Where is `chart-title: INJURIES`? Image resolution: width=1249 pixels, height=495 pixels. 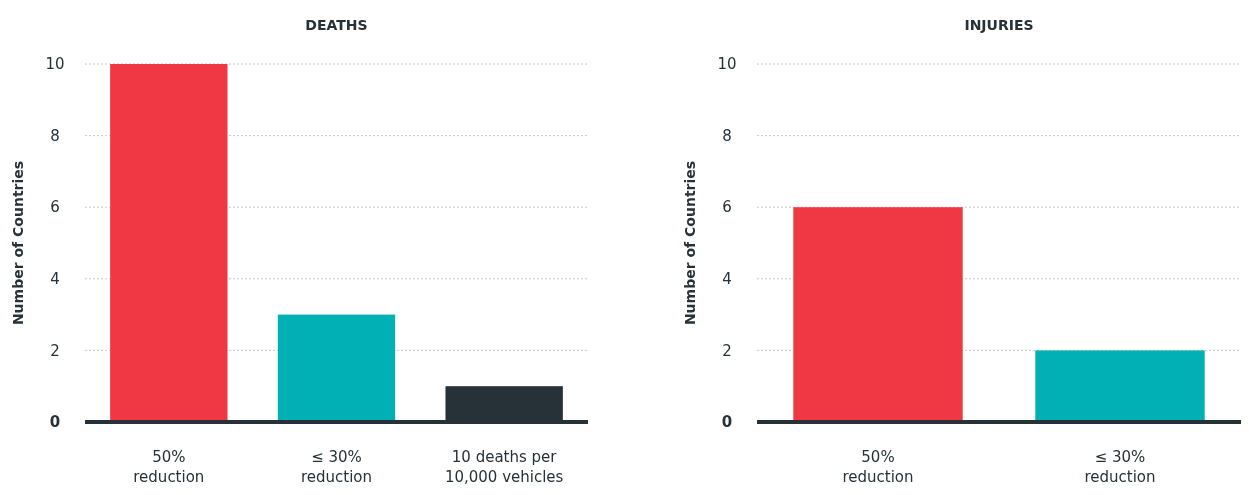 chart-title: INJURIES is located at coordinates (999, 25).